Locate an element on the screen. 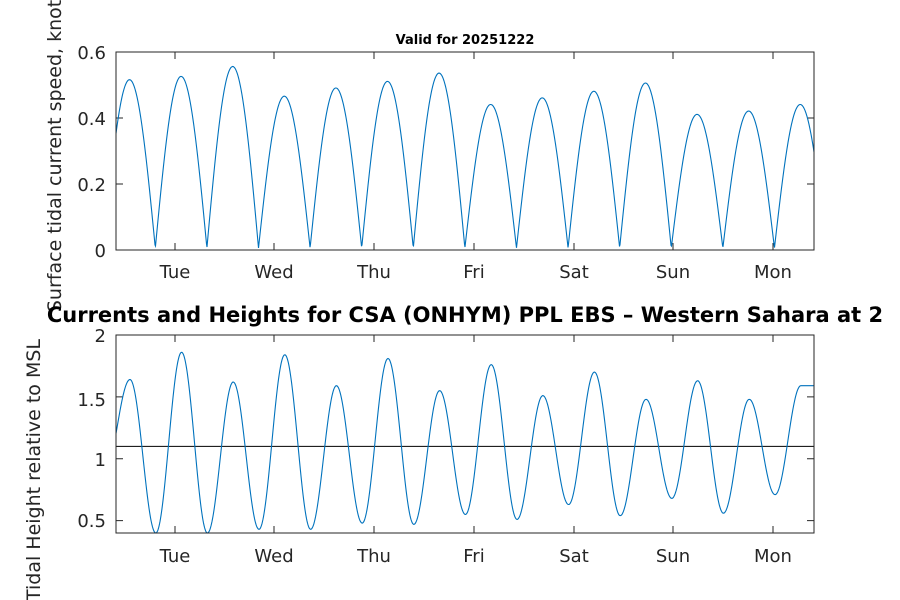 This screenshot has width=900, height=600. current-speed-ytick-label: 0.4 is located at coordinates (91, 119).